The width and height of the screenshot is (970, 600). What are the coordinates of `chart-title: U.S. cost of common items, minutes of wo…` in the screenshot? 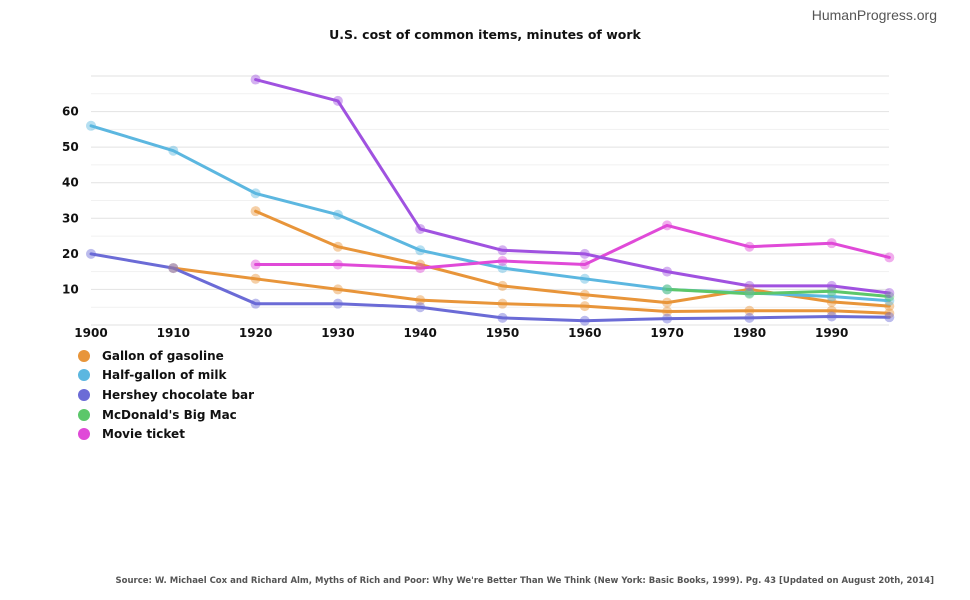 It's located at (485, 34).